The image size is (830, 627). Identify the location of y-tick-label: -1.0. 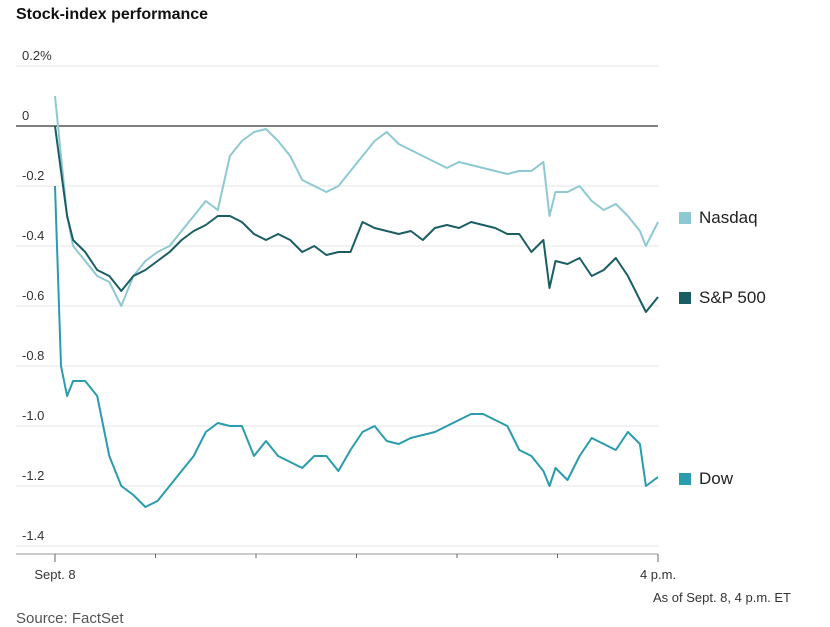
(33, 415).